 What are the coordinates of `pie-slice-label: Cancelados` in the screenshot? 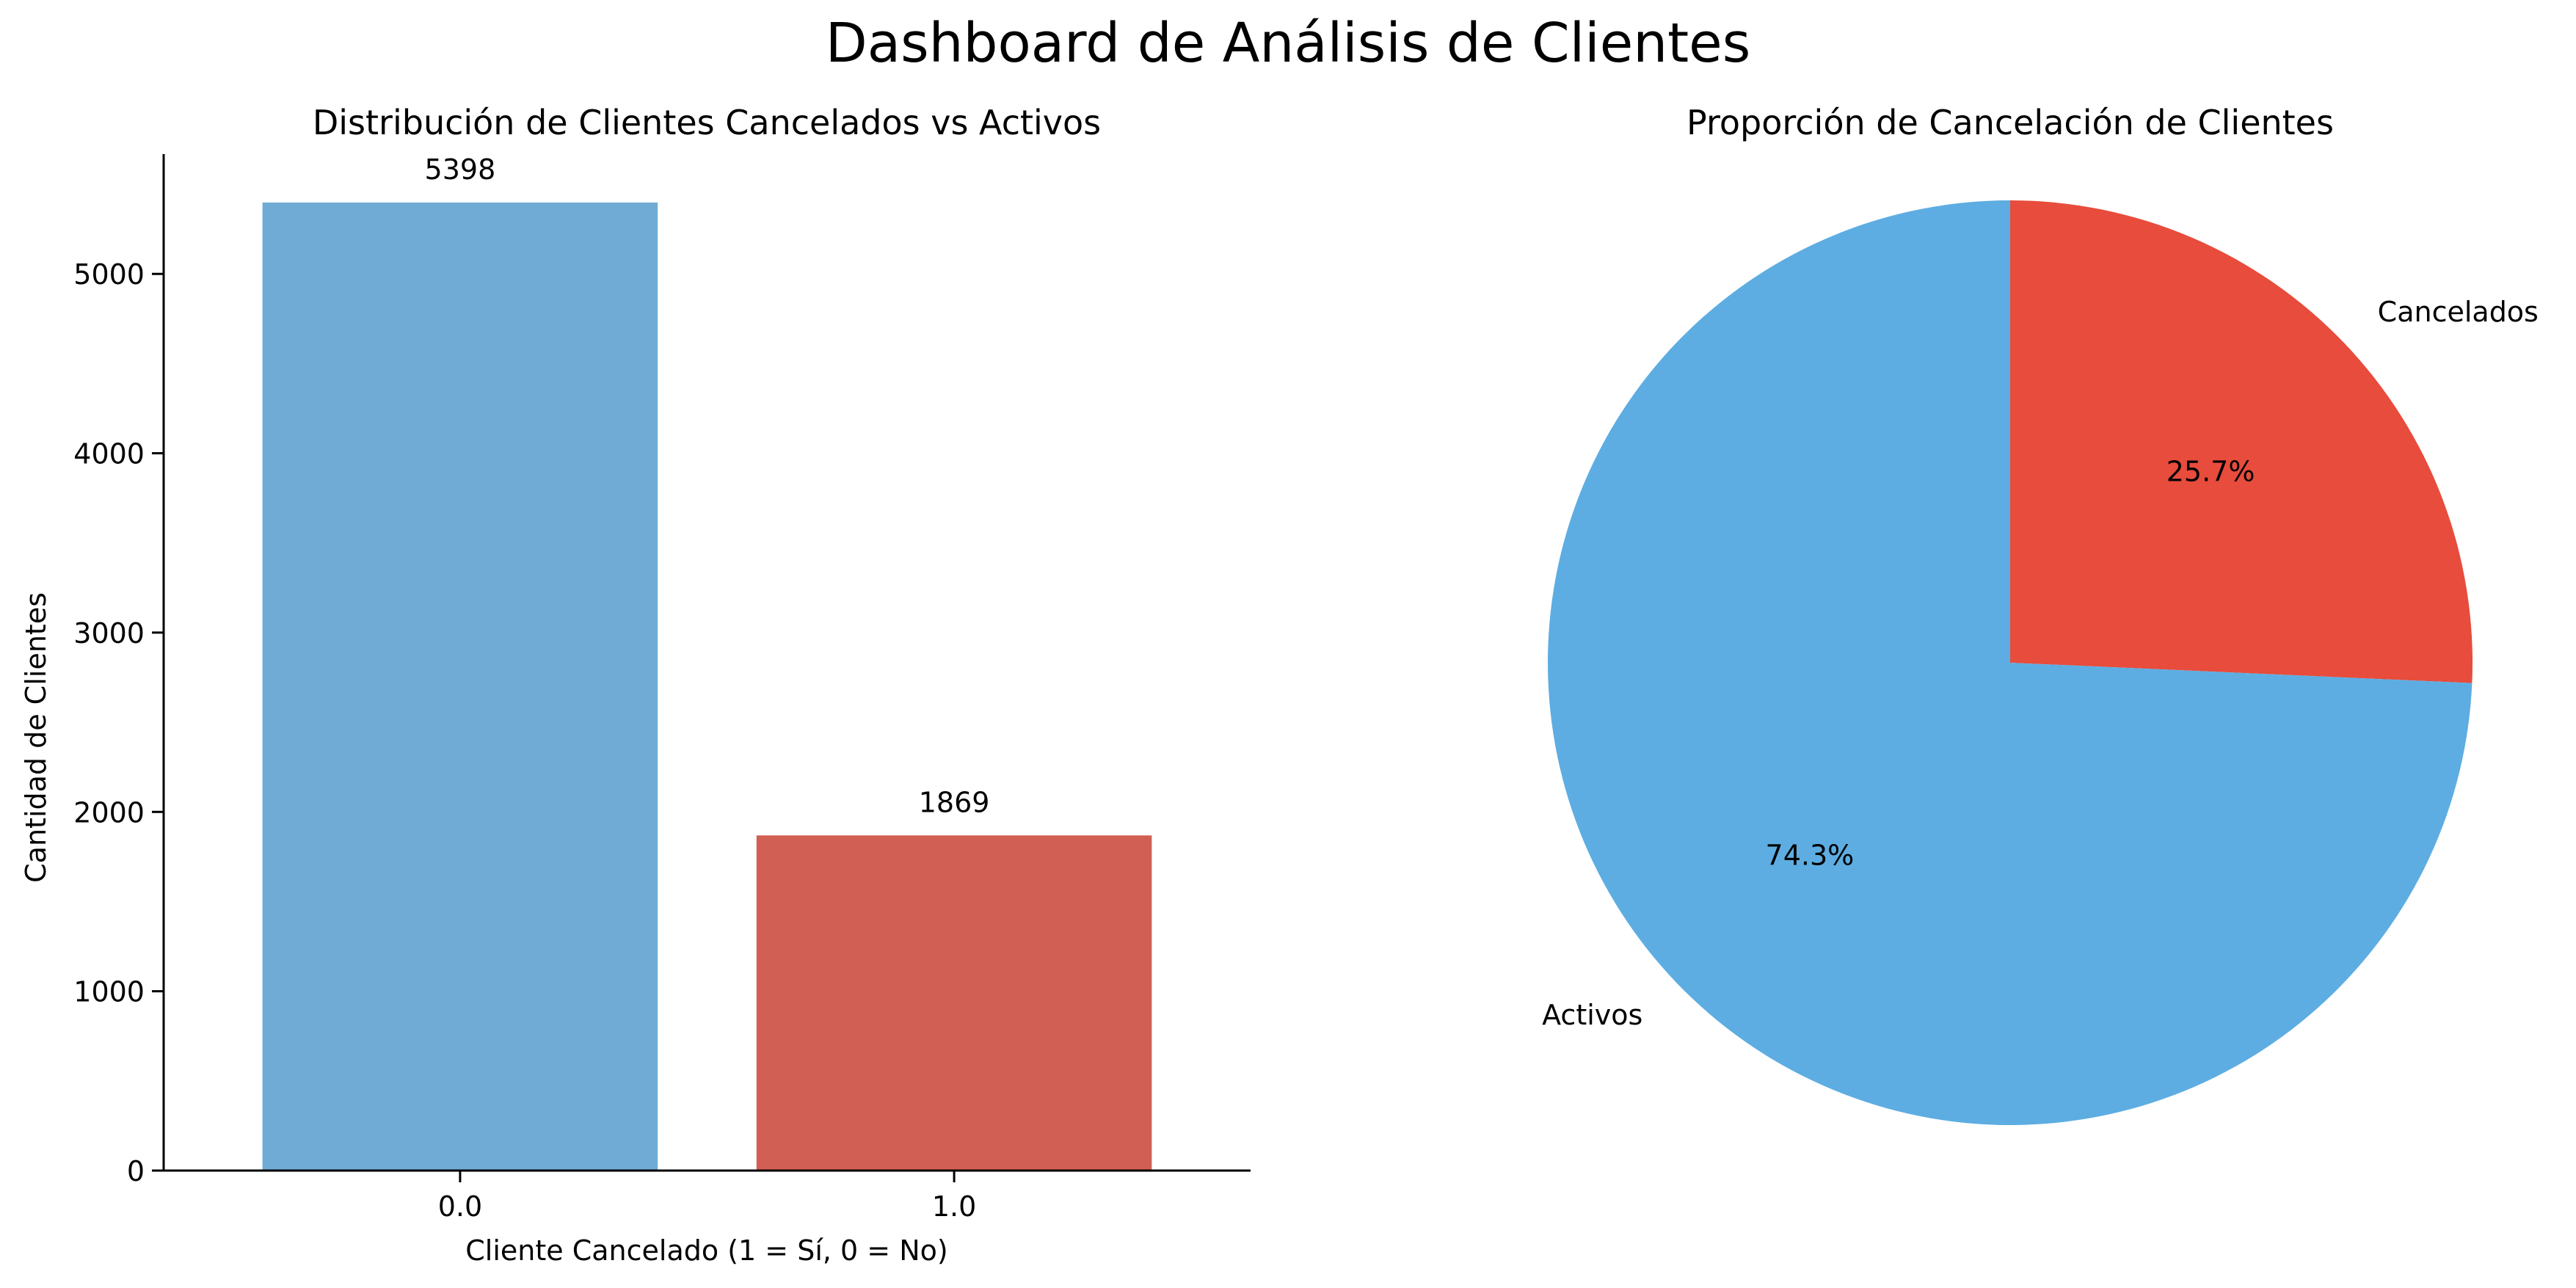 It's located at (2458, 312).